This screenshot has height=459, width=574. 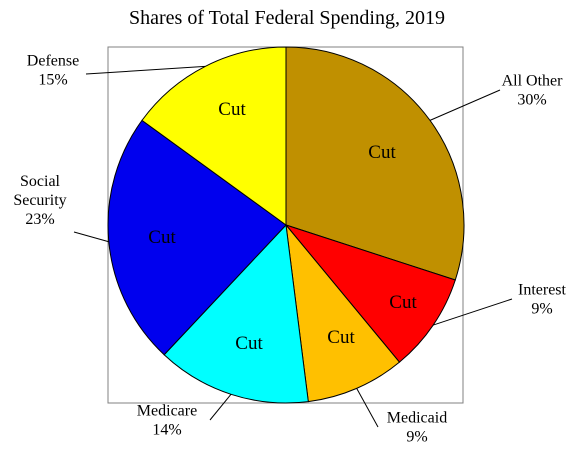 What do you see at coordinates (39, 200) in the screenshot?
I see `slice-name-label-social-security: Security` at bounding box center [39, 200].